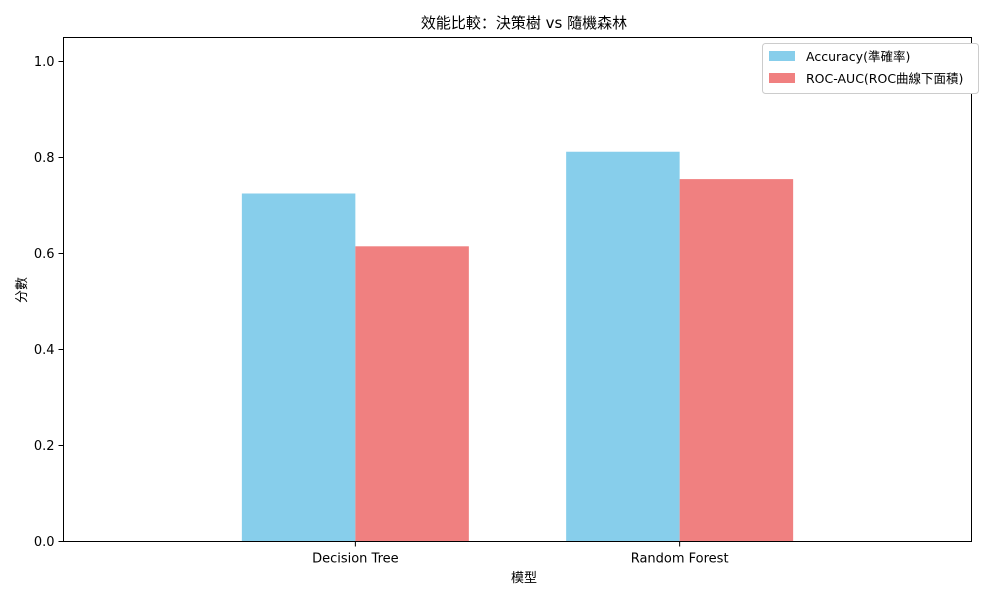  I want to click on y-tick-label: 0.0, so click(44, 542).